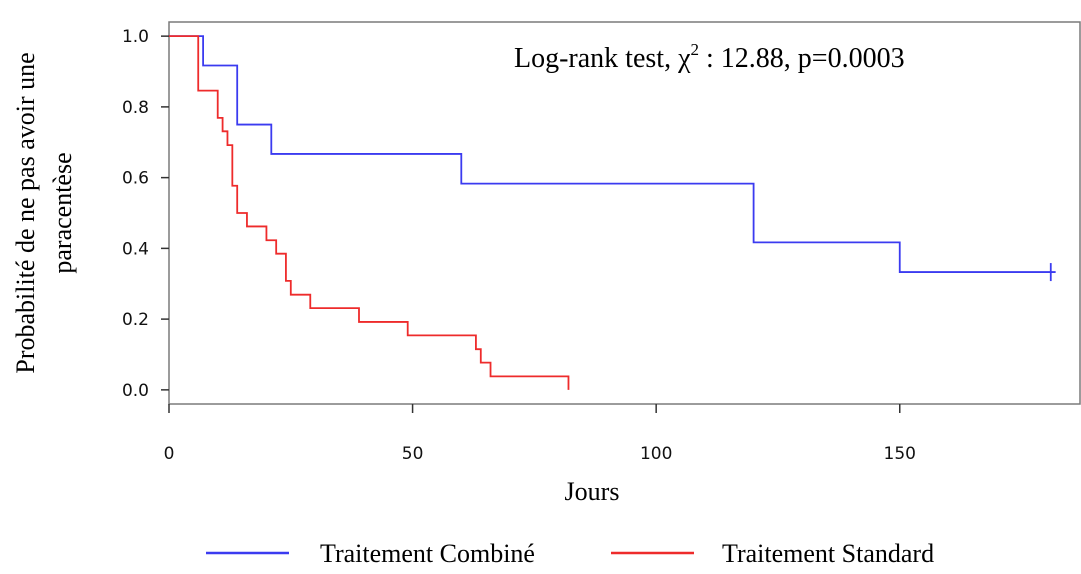 Image resolution: width=1081 pixels, height=574 pixels. I want to click on legend-label-standard: Traitement Standard, so click(828, 553).